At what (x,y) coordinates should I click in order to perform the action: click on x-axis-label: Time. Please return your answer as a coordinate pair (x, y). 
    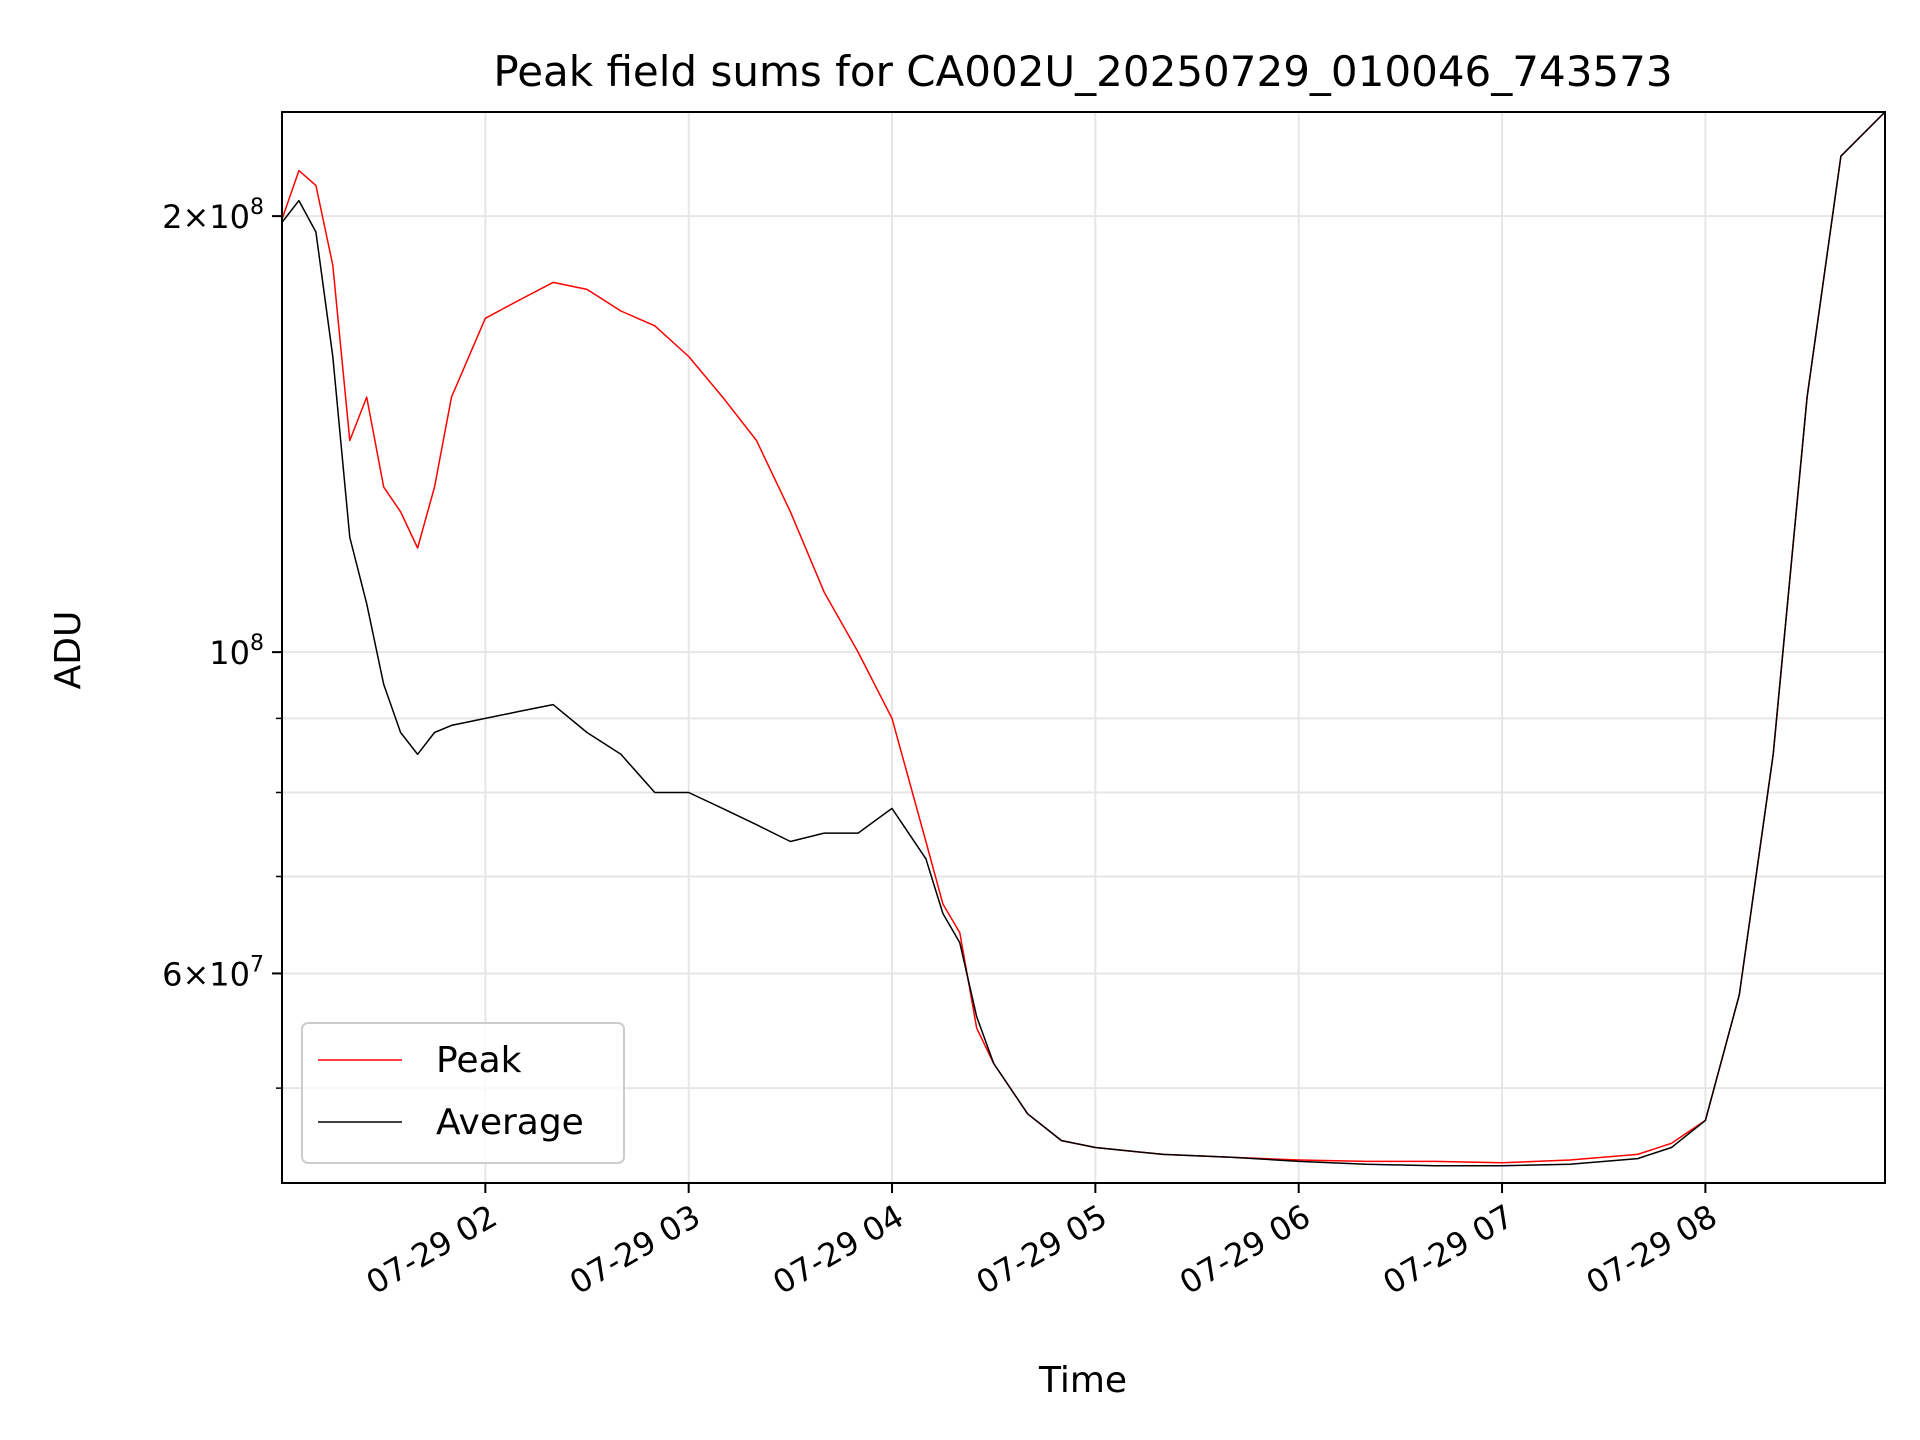
    Looking at the image, I should click on (1082, 1380).